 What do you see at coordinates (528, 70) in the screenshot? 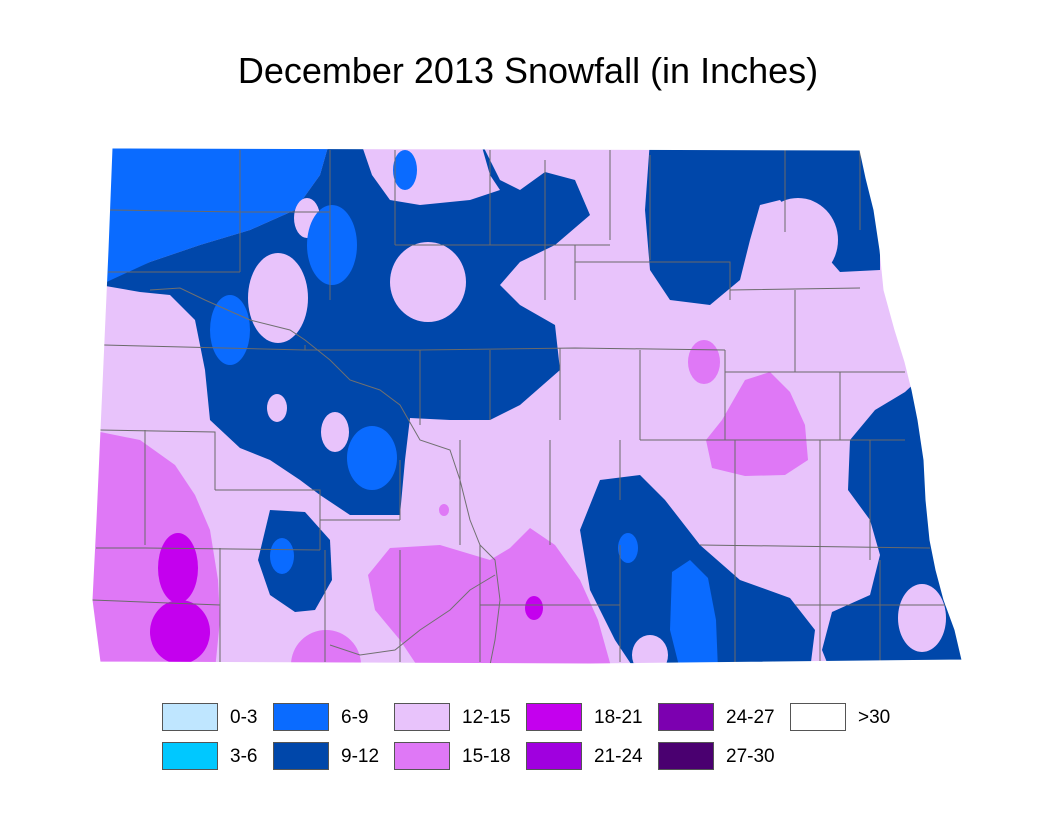
I see `map-title: December 2013 Snowfall (in Inches)` at bounding box center [528, 70].